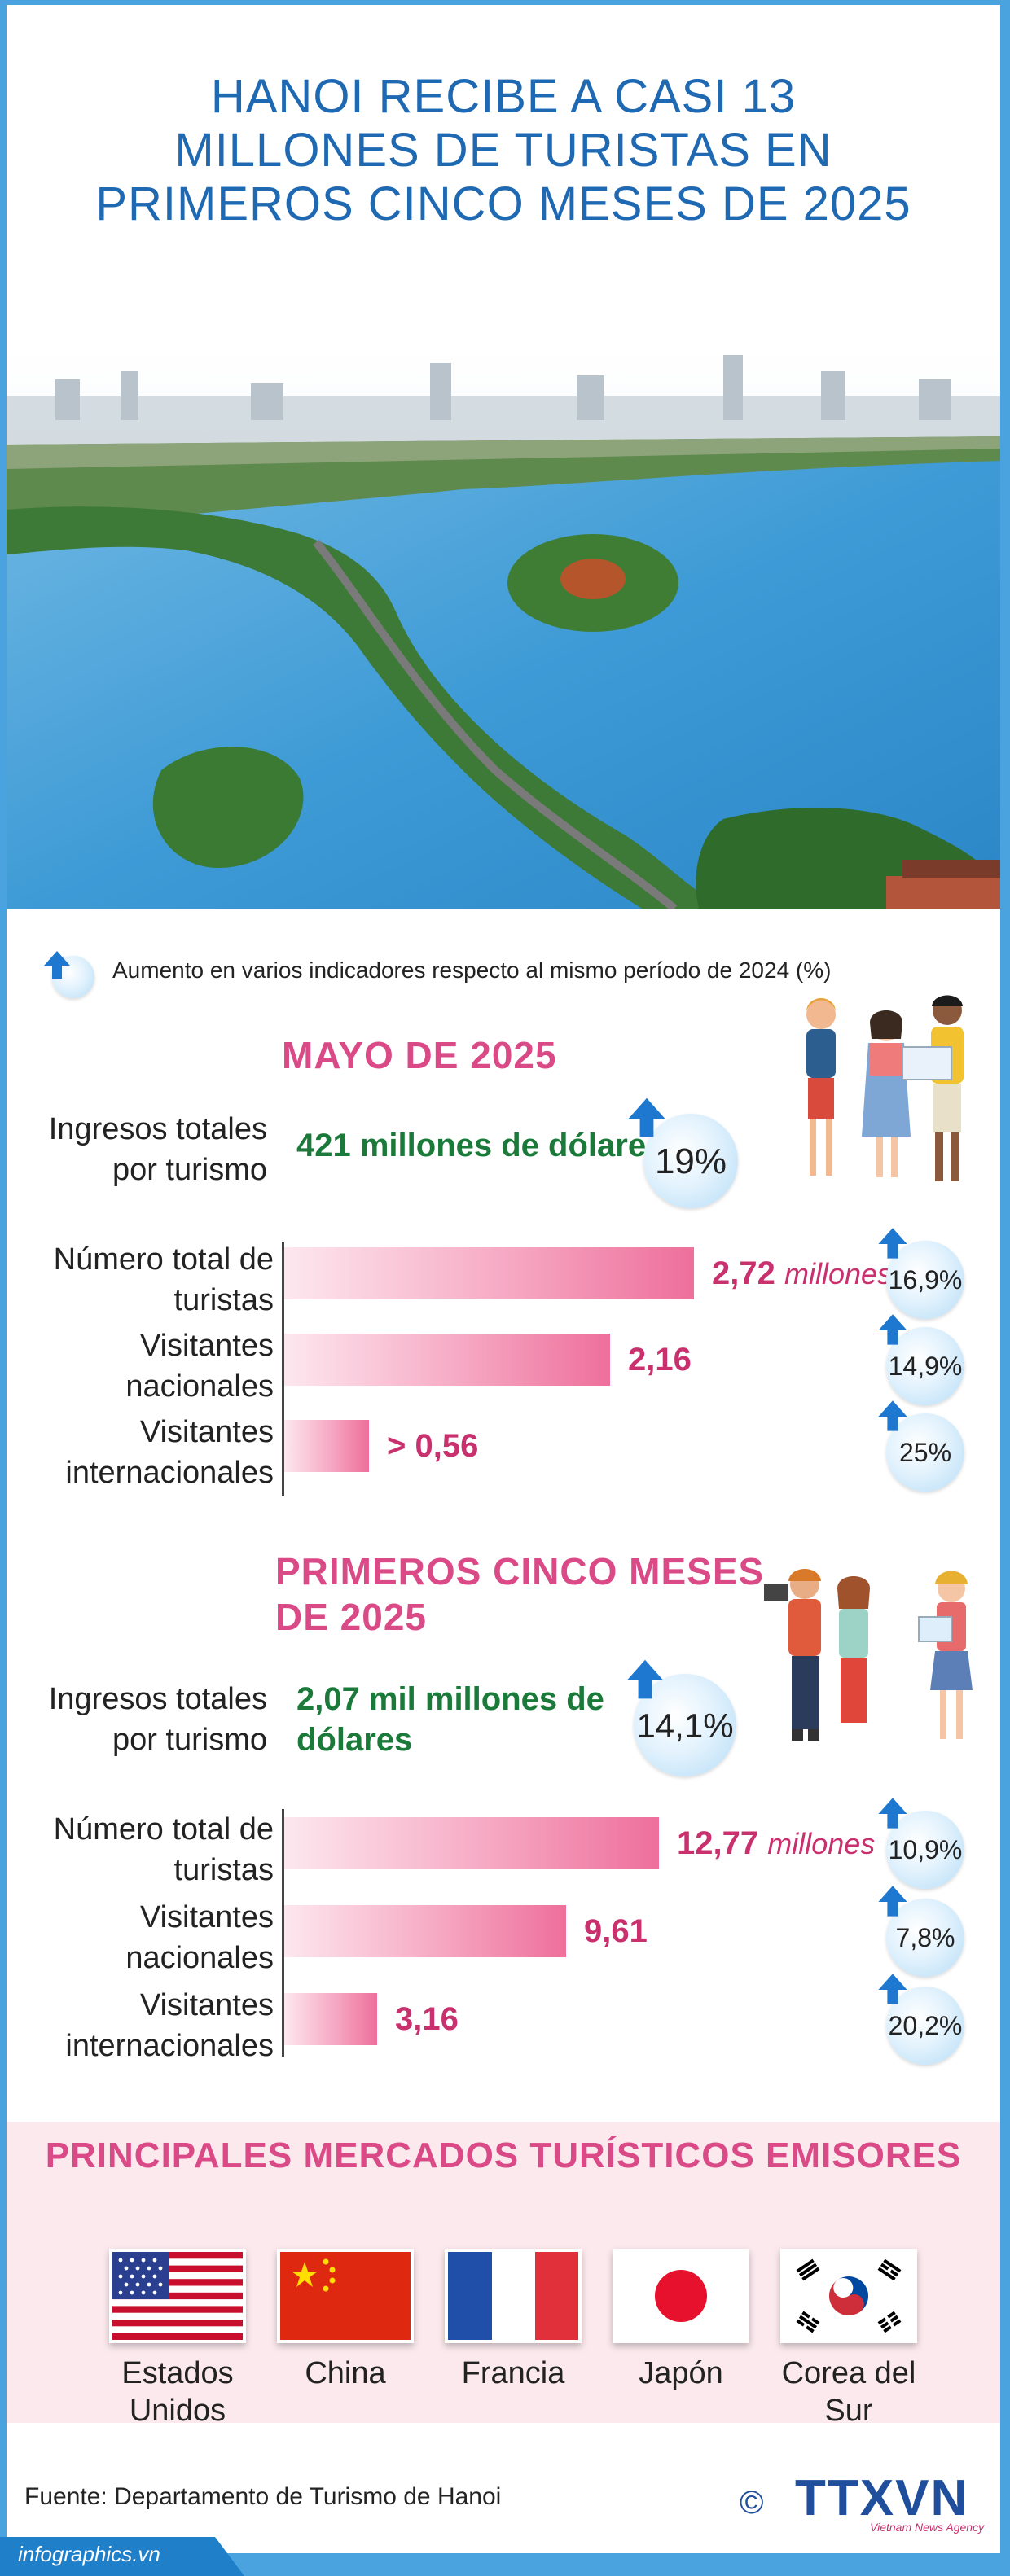  I want to click on change-badge: 10,9%, so click(925, 1850).